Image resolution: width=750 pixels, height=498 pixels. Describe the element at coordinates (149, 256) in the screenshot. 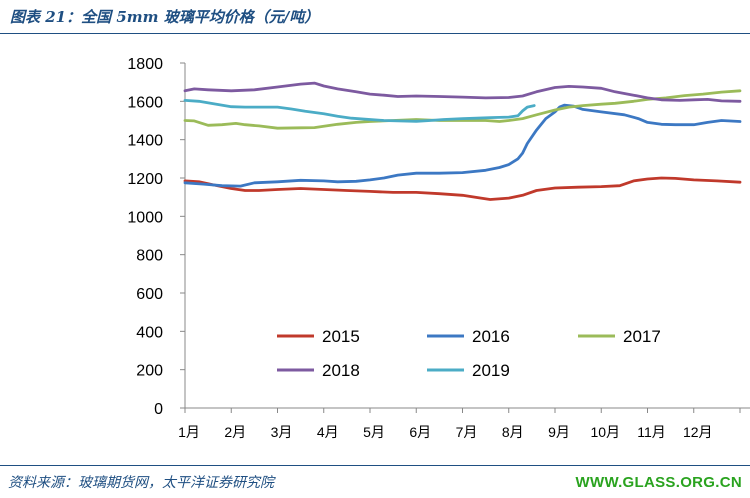

I see `y-tick-label: 800` at that location.